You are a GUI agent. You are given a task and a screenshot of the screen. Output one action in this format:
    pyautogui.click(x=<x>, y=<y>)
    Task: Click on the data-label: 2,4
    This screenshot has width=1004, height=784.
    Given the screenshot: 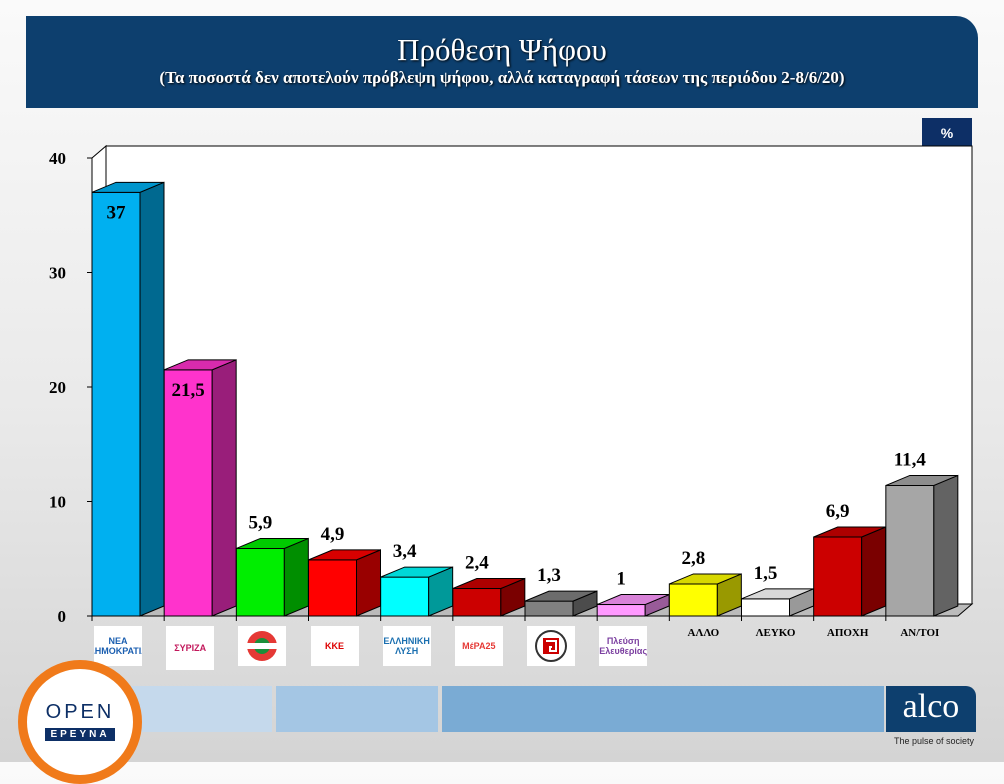 What is the action you would take?
    pyautogui.click(x=477, y=563)
    